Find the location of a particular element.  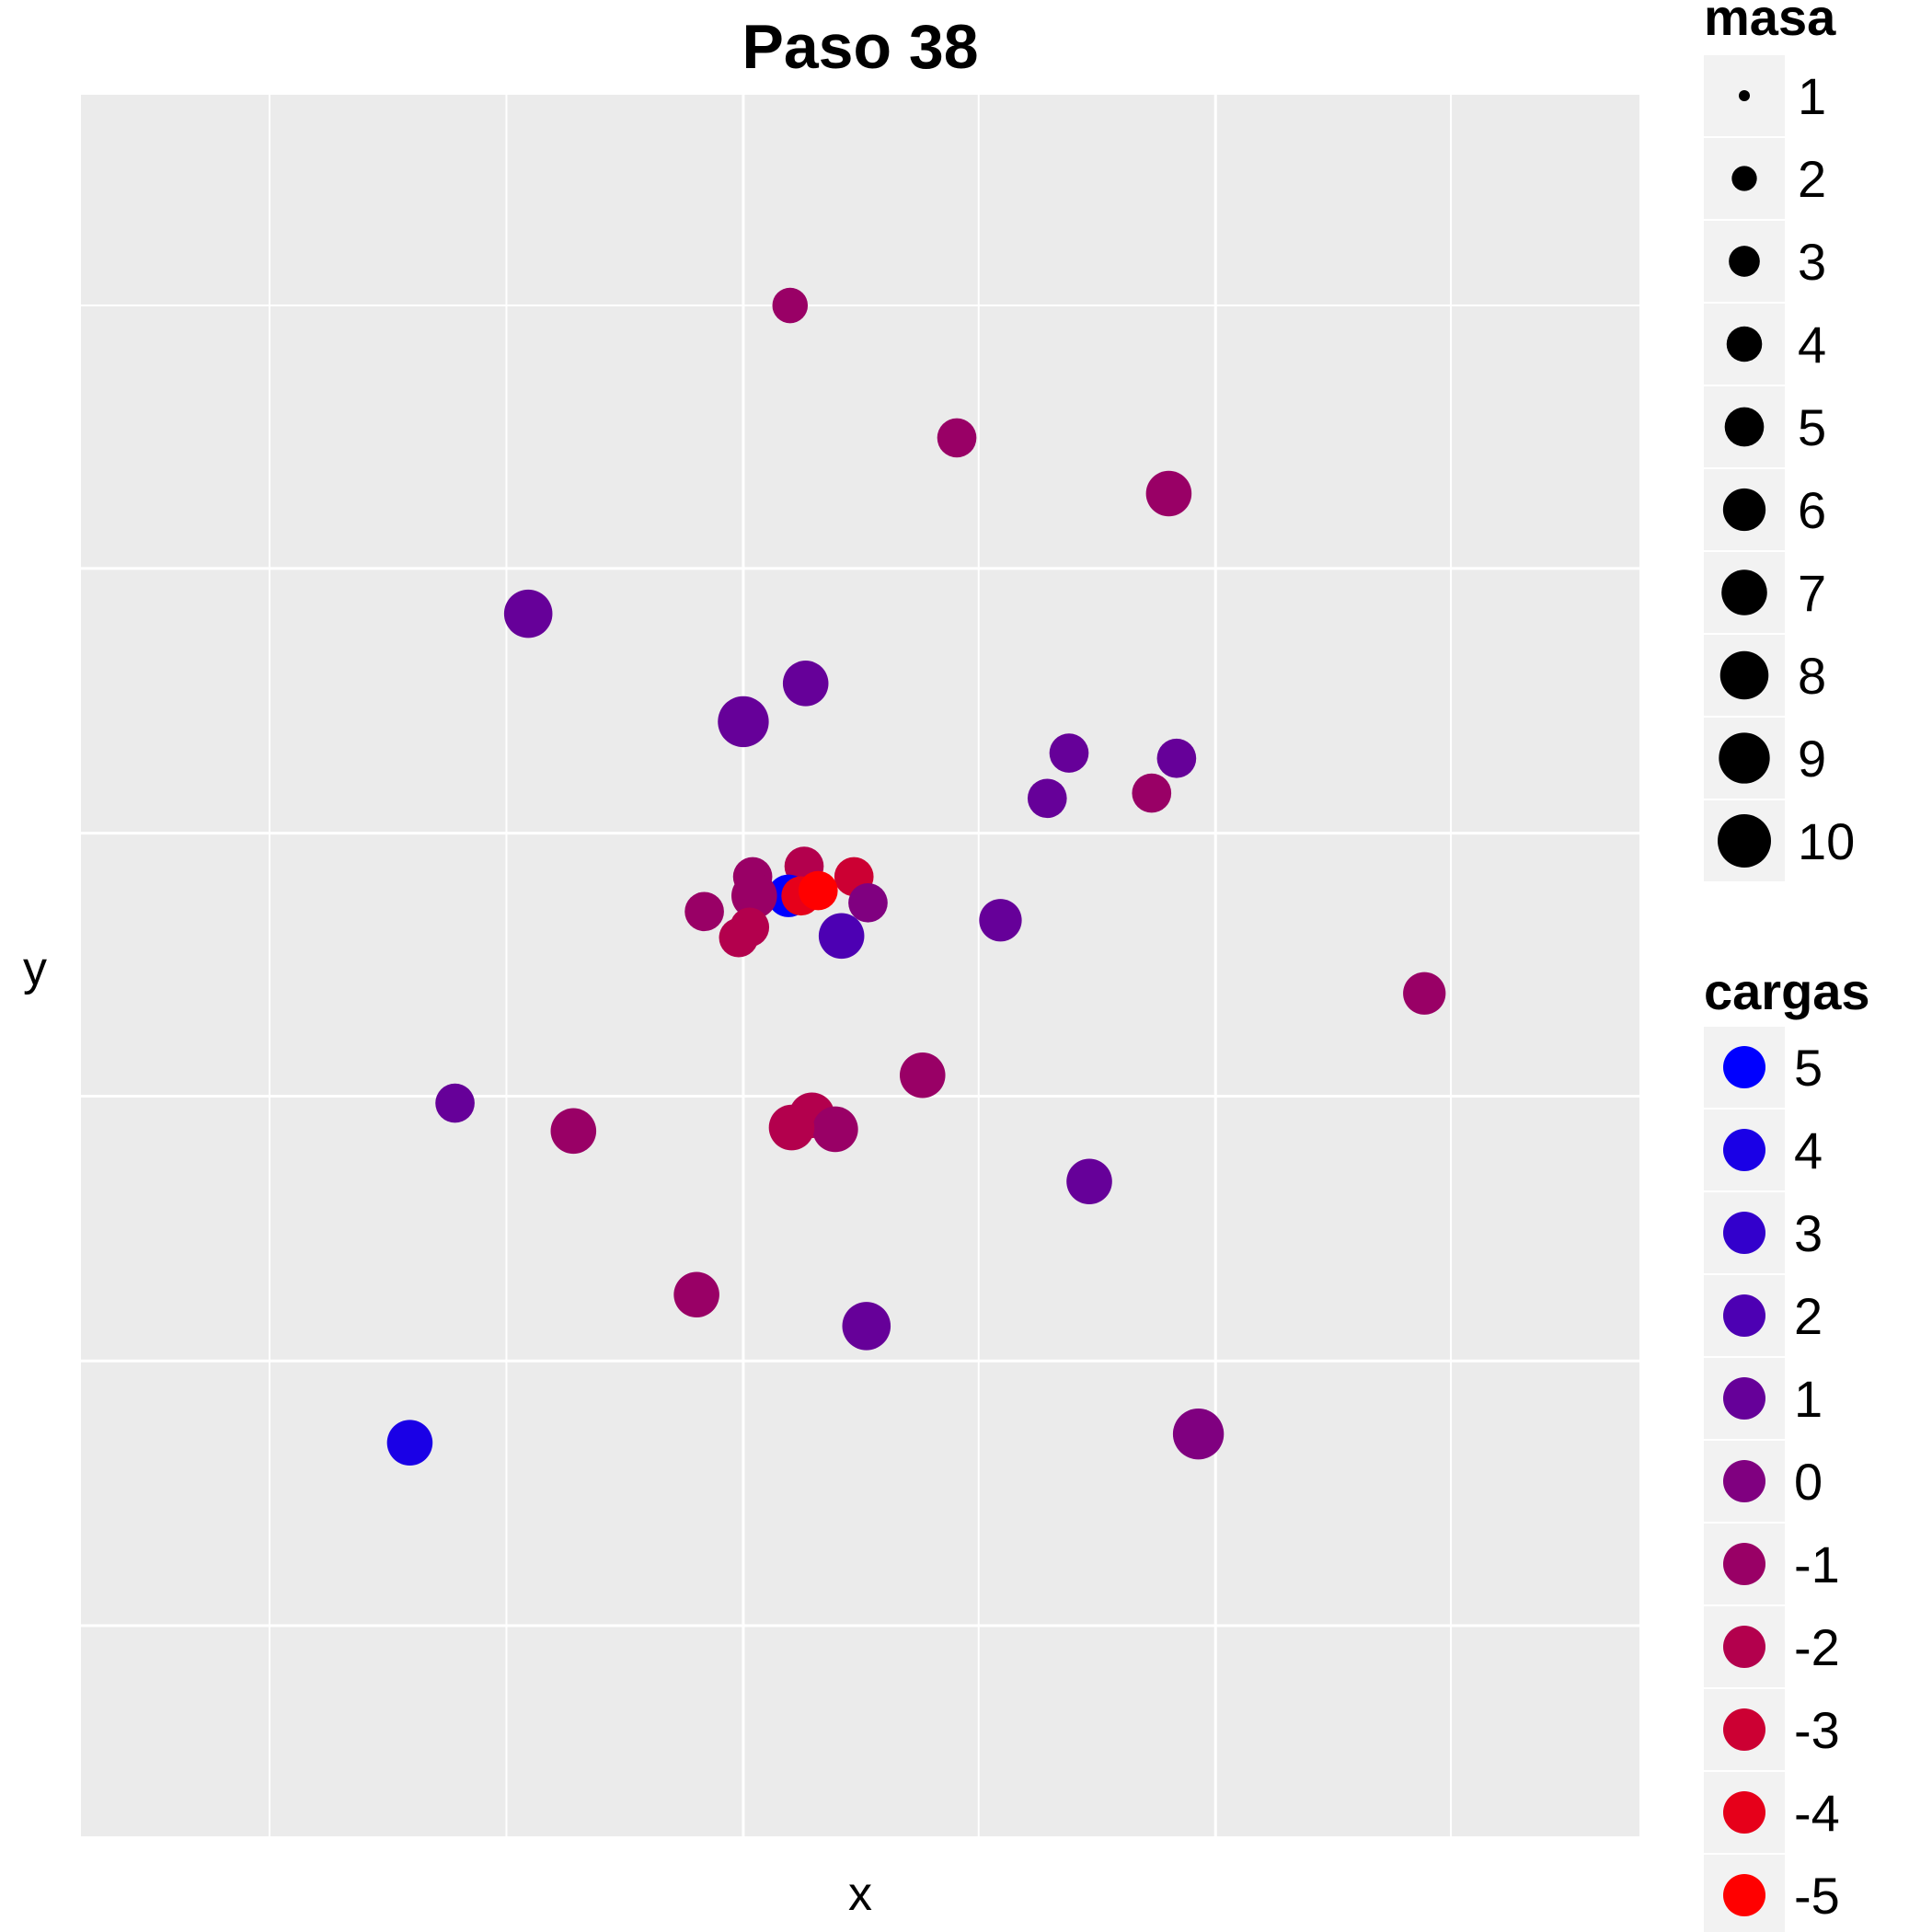

size-legend-label-1: 2 is located at coordinates (1812, 179).